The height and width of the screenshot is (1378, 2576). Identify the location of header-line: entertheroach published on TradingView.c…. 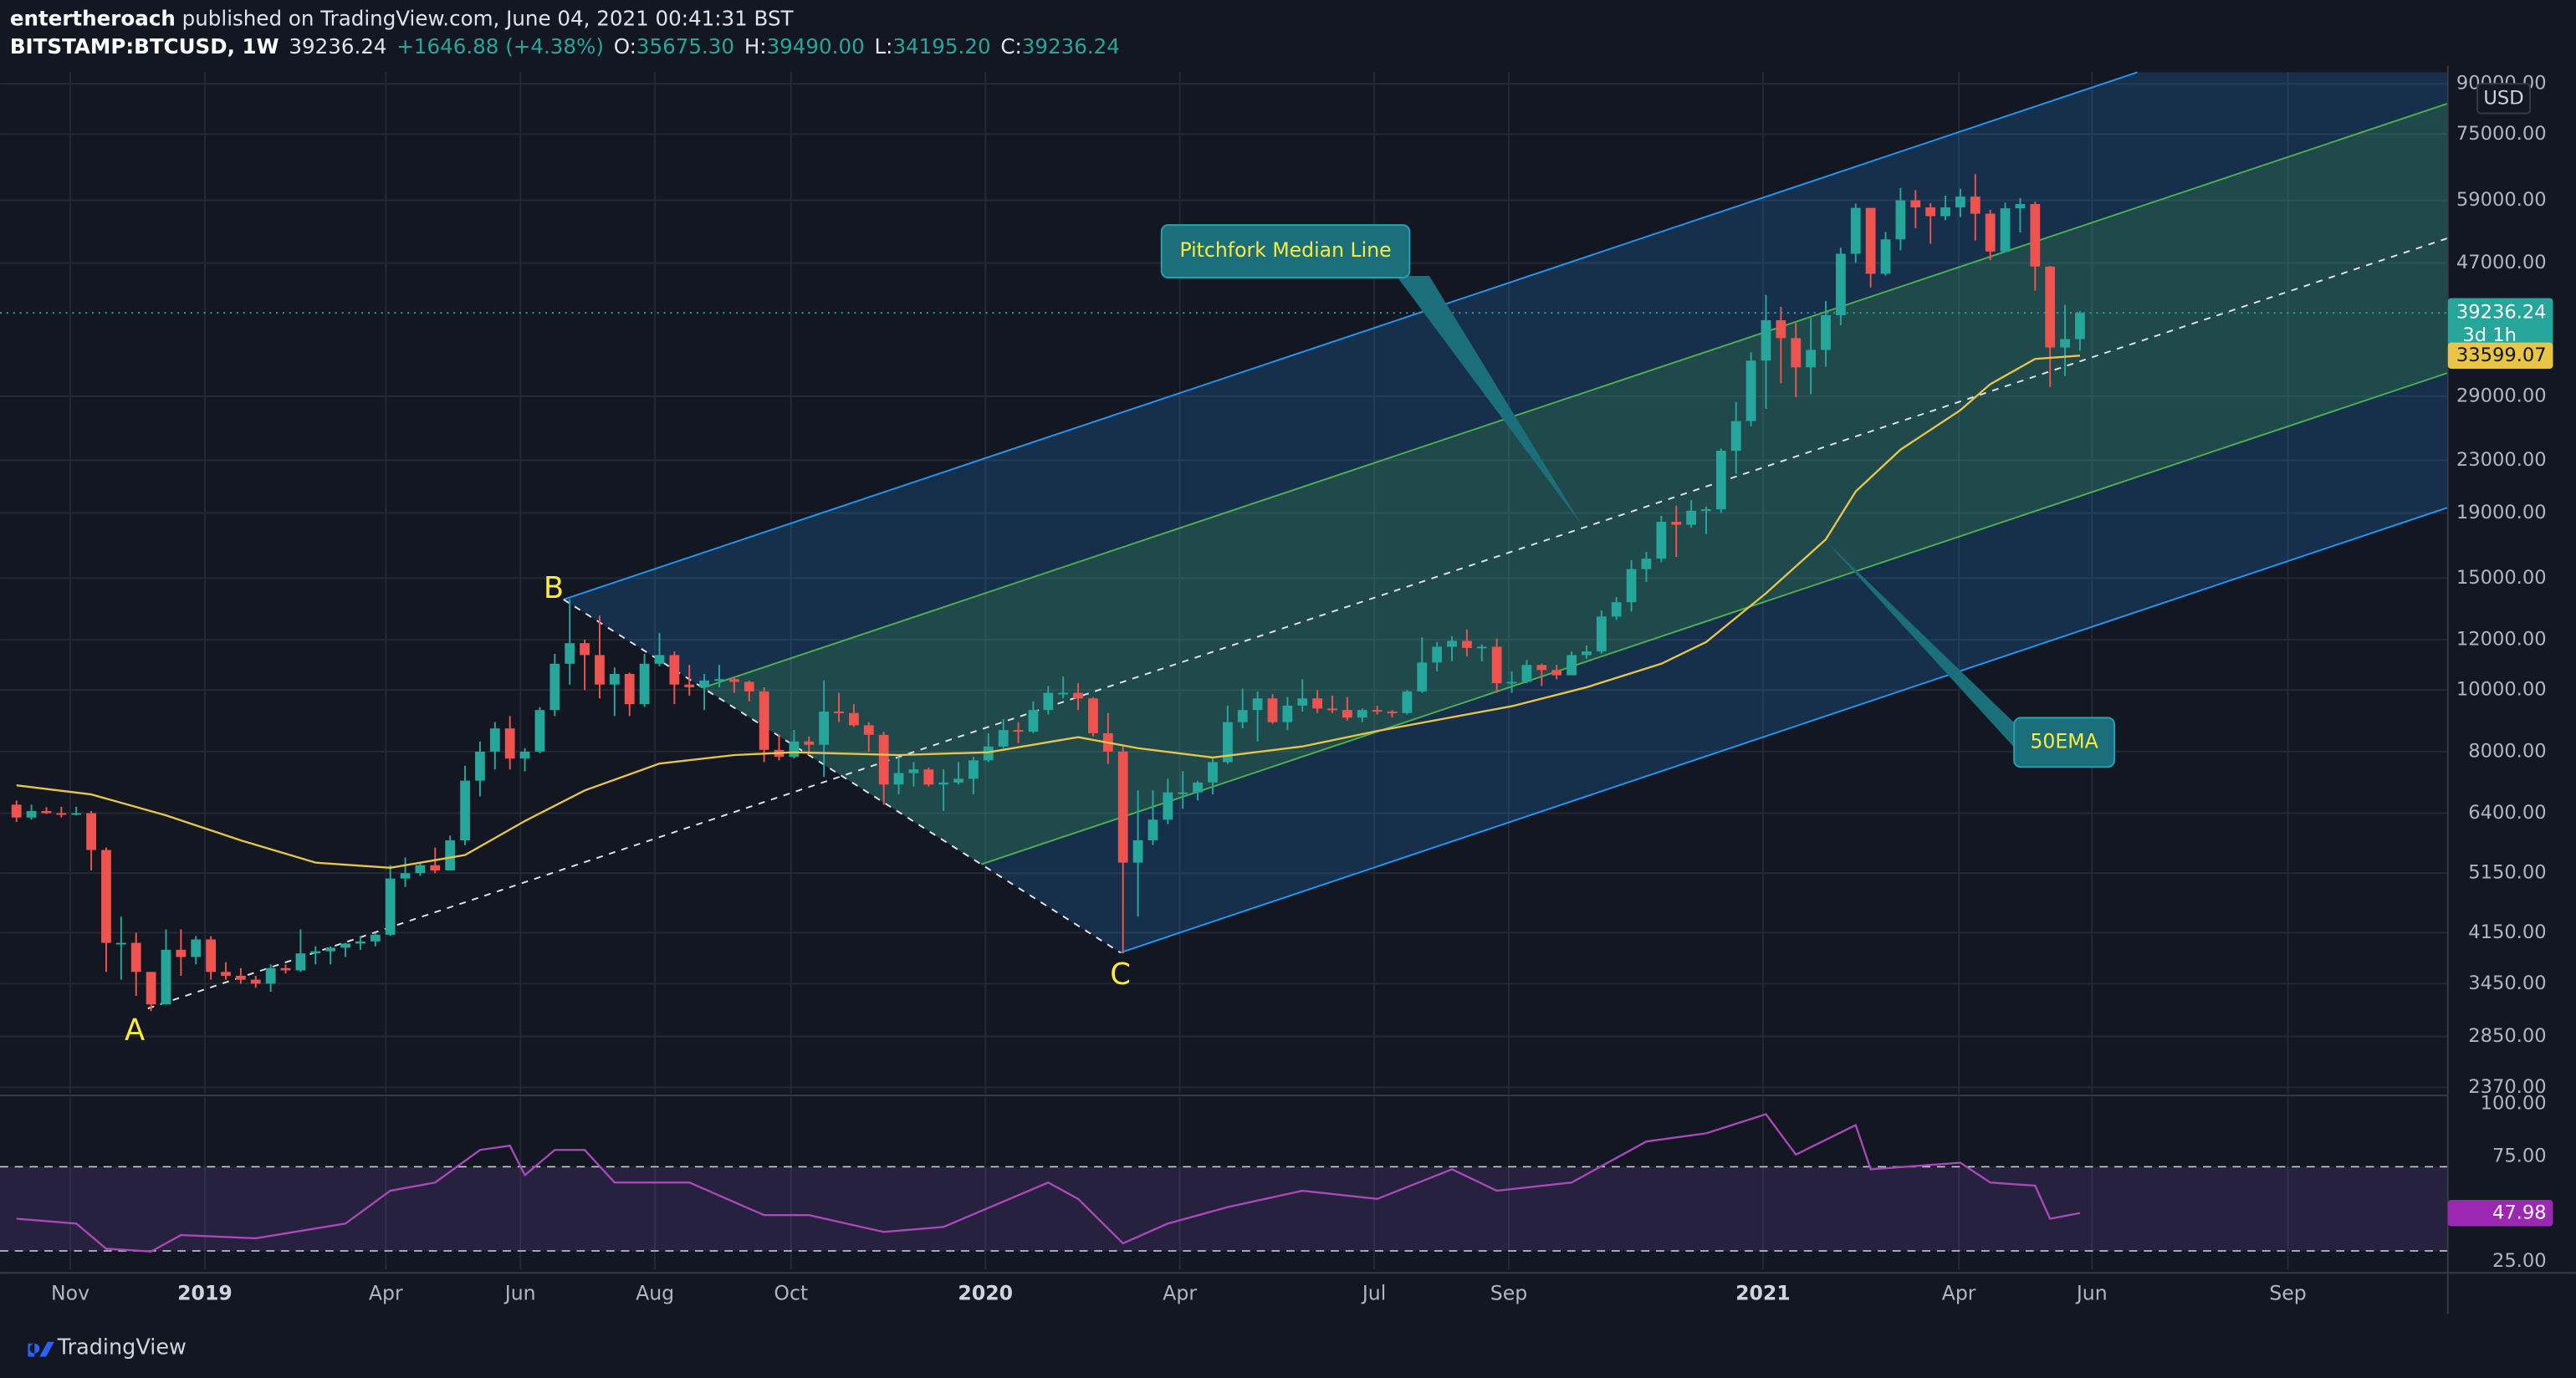
(402, 19).